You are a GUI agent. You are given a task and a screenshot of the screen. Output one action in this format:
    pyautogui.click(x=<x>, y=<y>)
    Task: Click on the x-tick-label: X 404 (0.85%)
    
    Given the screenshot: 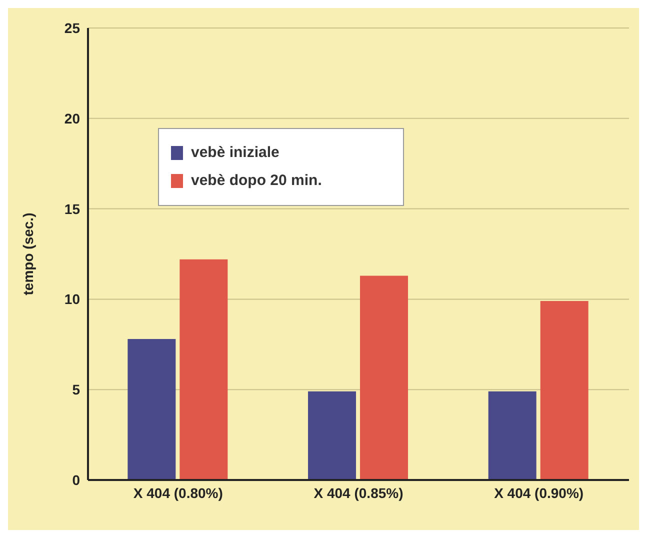 What is the action you would take?
    pyautogui.click(x=359, y=492)
    